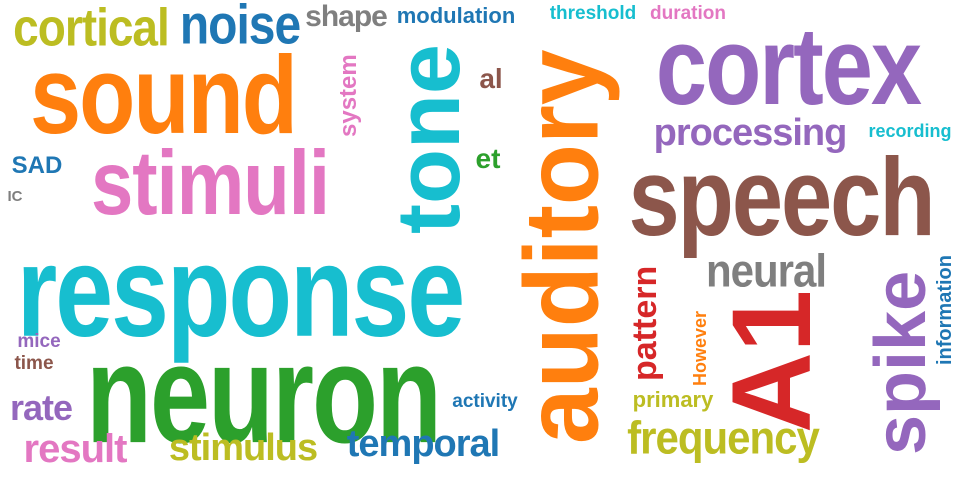  What do you see at coordinates (210, 183) in the screenshot?
I see `word-stimuli: stimuli` at bounding box center [210, 183].